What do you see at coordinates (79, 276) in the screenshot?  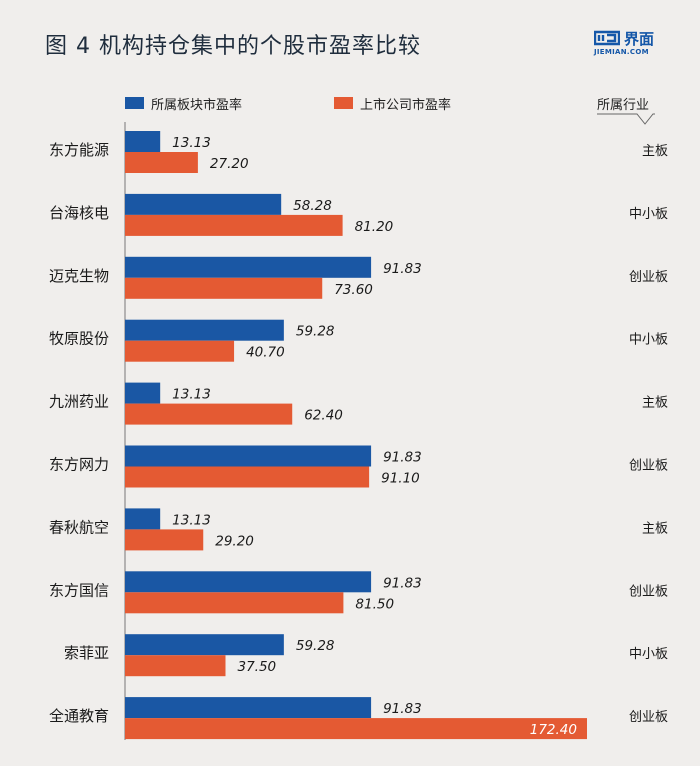 I see `category-label: 迈克生物` at bounding box center [79, 276].